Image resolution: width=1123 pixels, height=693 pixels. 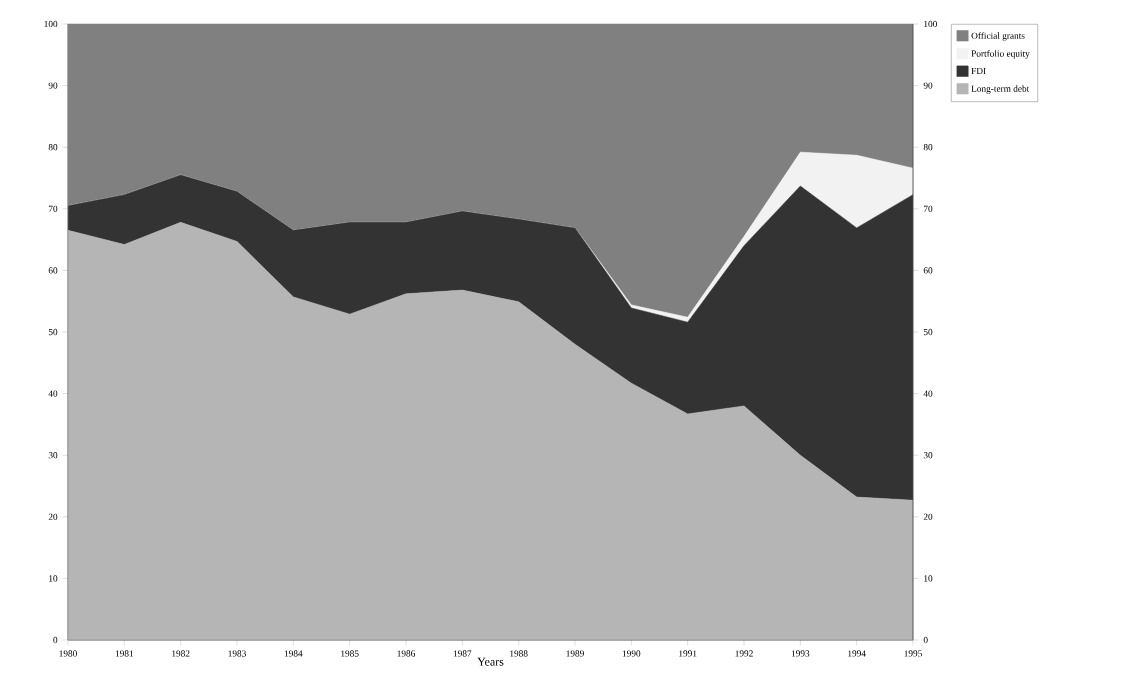 What do you see at coordinates (928, 332) in the screenshot?
I see `y-tick-label: 50` at bounding box center [928, 332].